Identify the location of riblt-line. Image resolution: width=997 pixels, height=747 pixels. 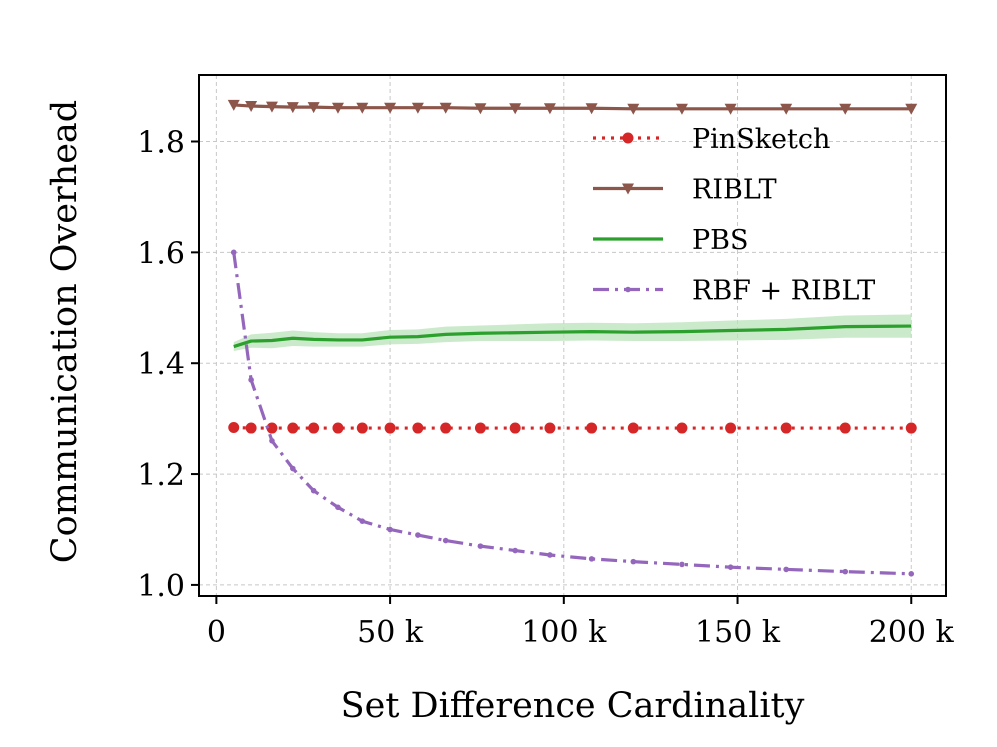
(572, 107).